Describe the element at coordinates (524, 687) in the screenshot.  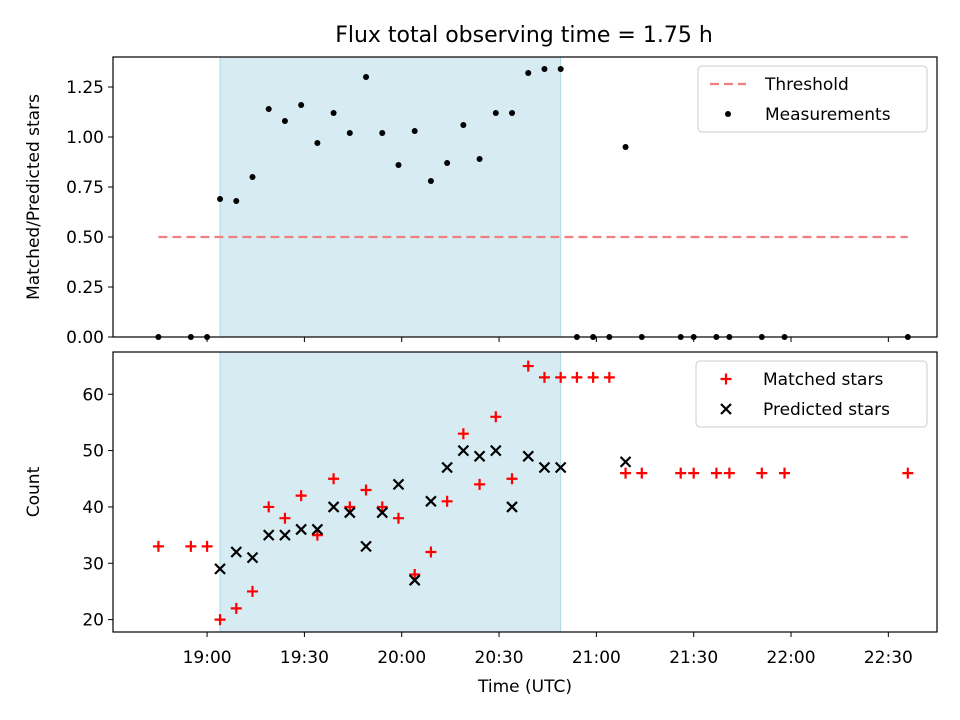
I see `x-axis-label: Time (UTC)` at that location.